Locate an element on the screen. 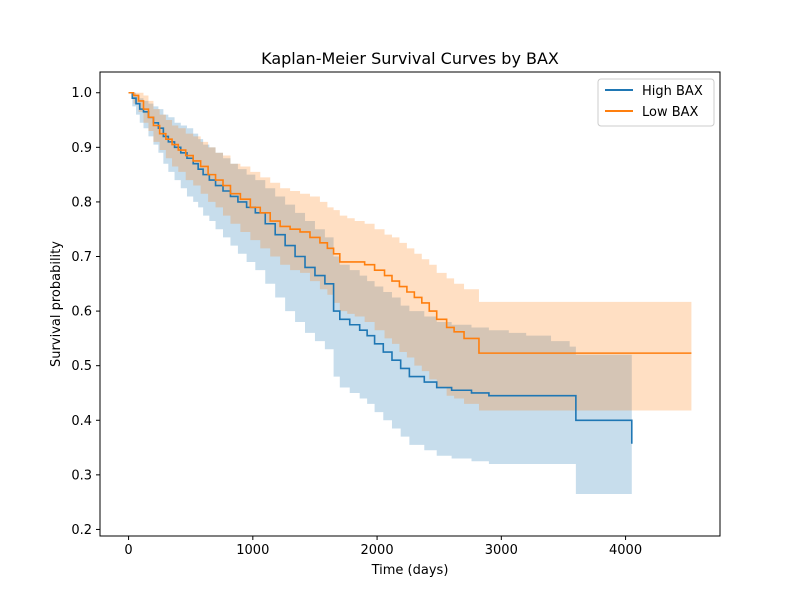 Image resolution: width=800 pixels, height=600 pixels. x-axis-label: Time (days) is located at coordinates (410, 570).